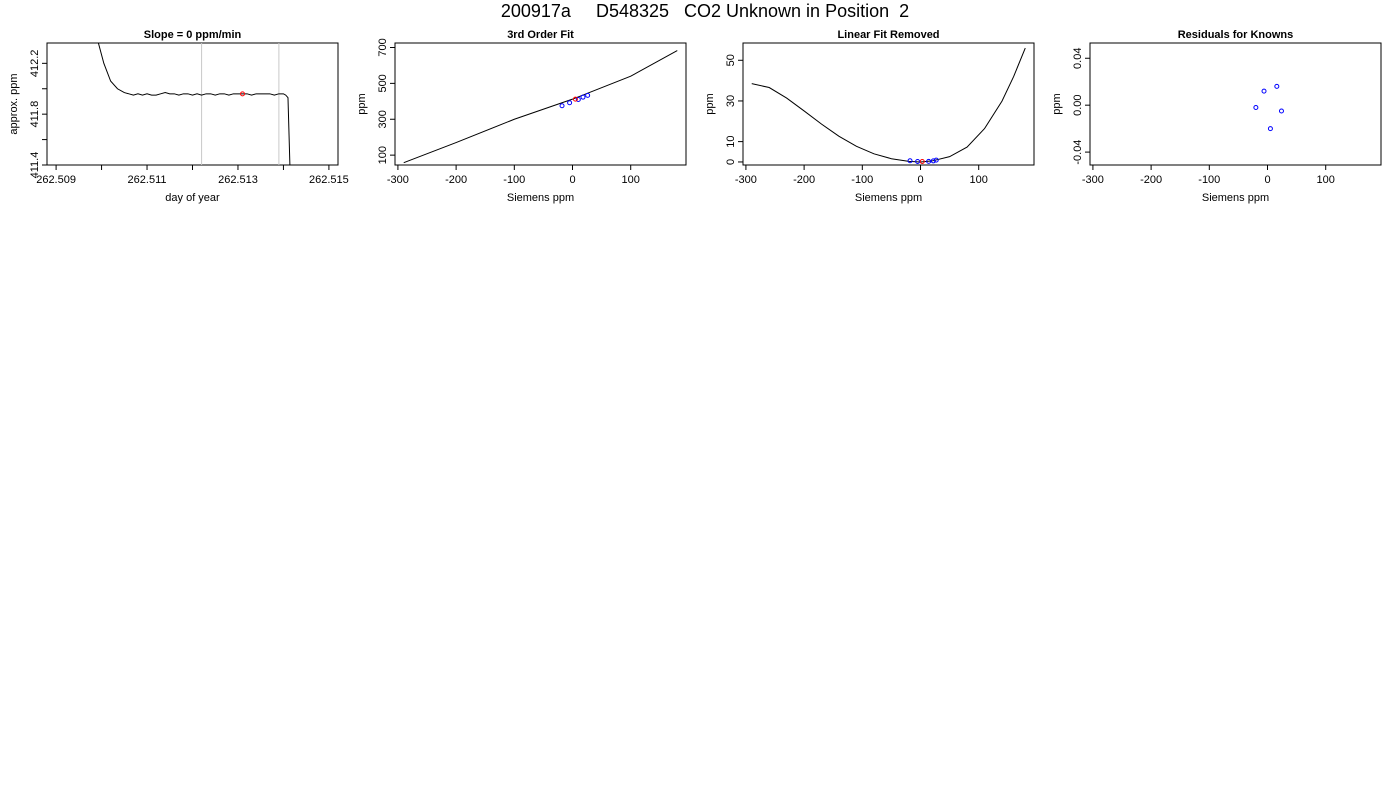  What do you see at coordinates (731, 101) in the screenshot?
I see `y-tick-label: 30` at bounding box center [731, 101].